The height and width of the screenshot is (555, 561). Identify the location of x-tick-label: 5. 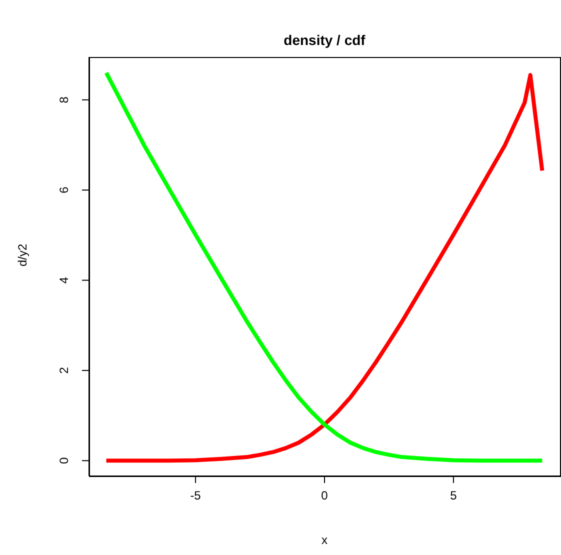
(454, 495).